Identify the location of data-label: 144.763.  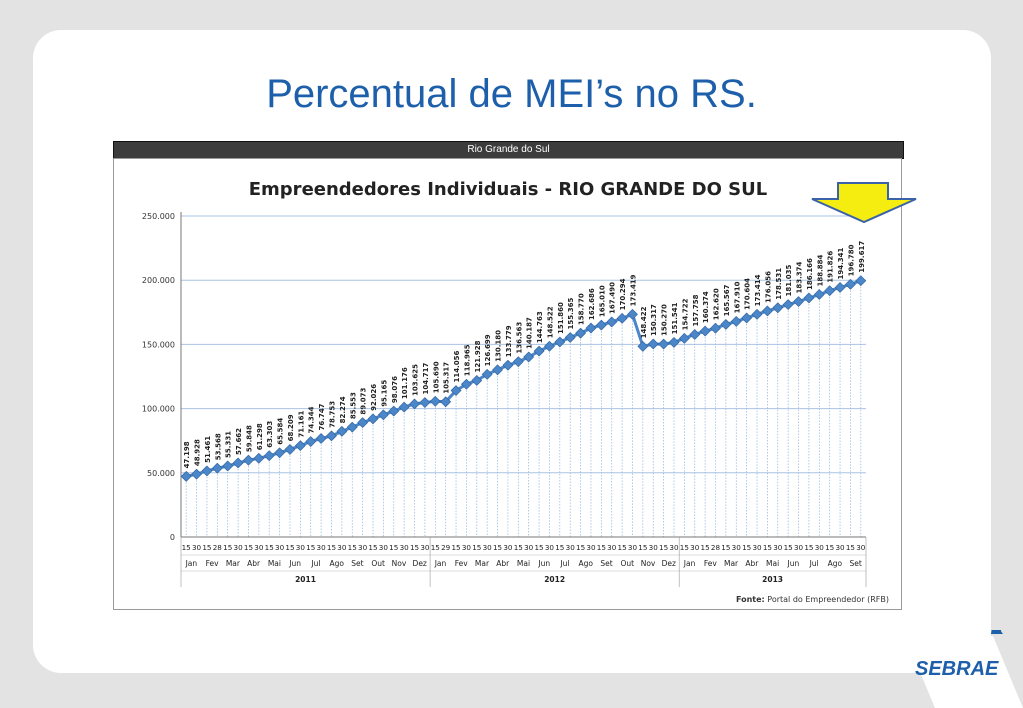
(540, 327).